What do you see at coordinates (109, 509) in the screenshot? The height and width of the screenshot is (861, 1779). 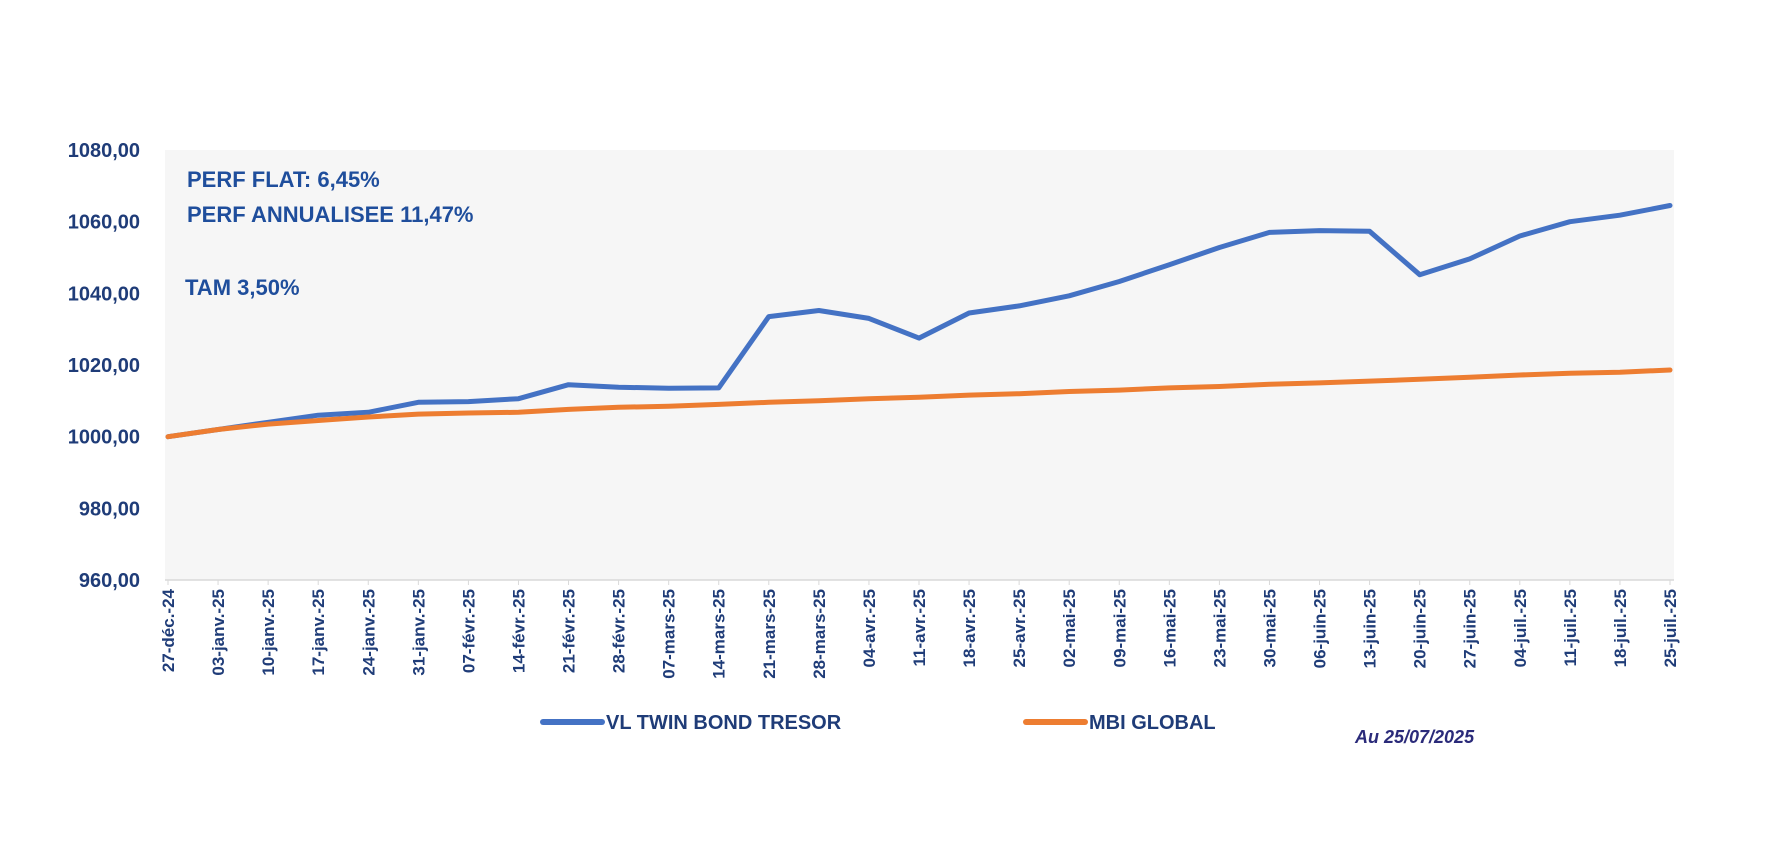 I see `y-tick-label: 980,00` at bounding box center [109, 509].